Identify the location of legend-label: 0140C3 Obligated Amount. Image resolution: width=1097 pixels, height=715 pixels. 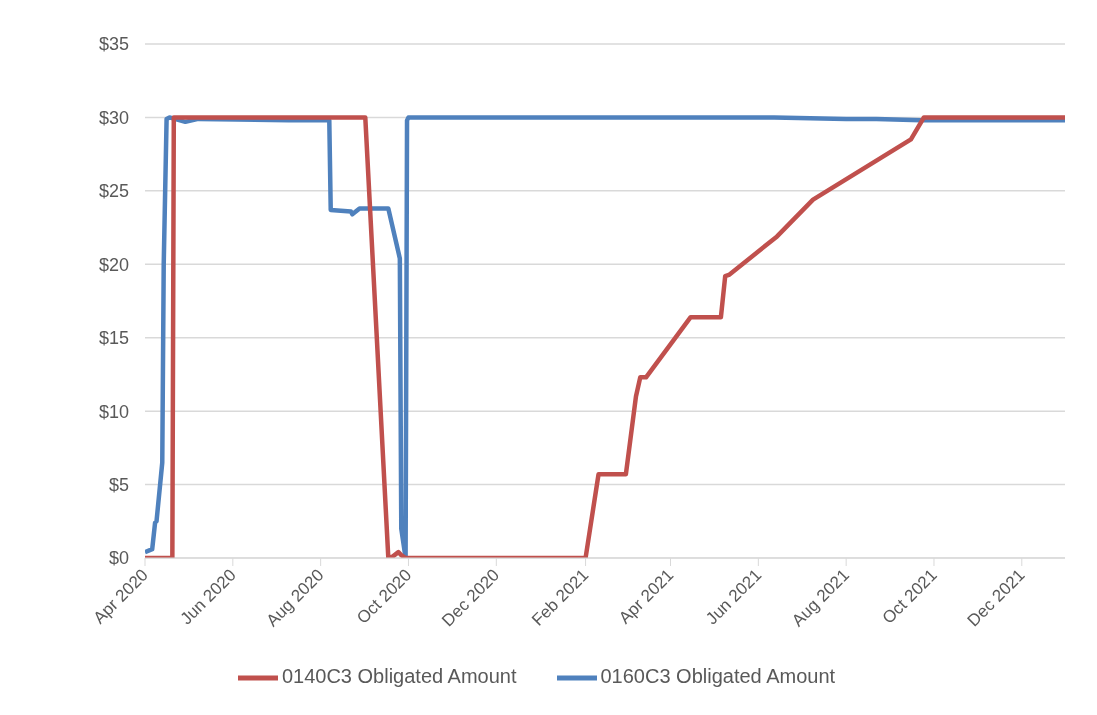
(399, 676).